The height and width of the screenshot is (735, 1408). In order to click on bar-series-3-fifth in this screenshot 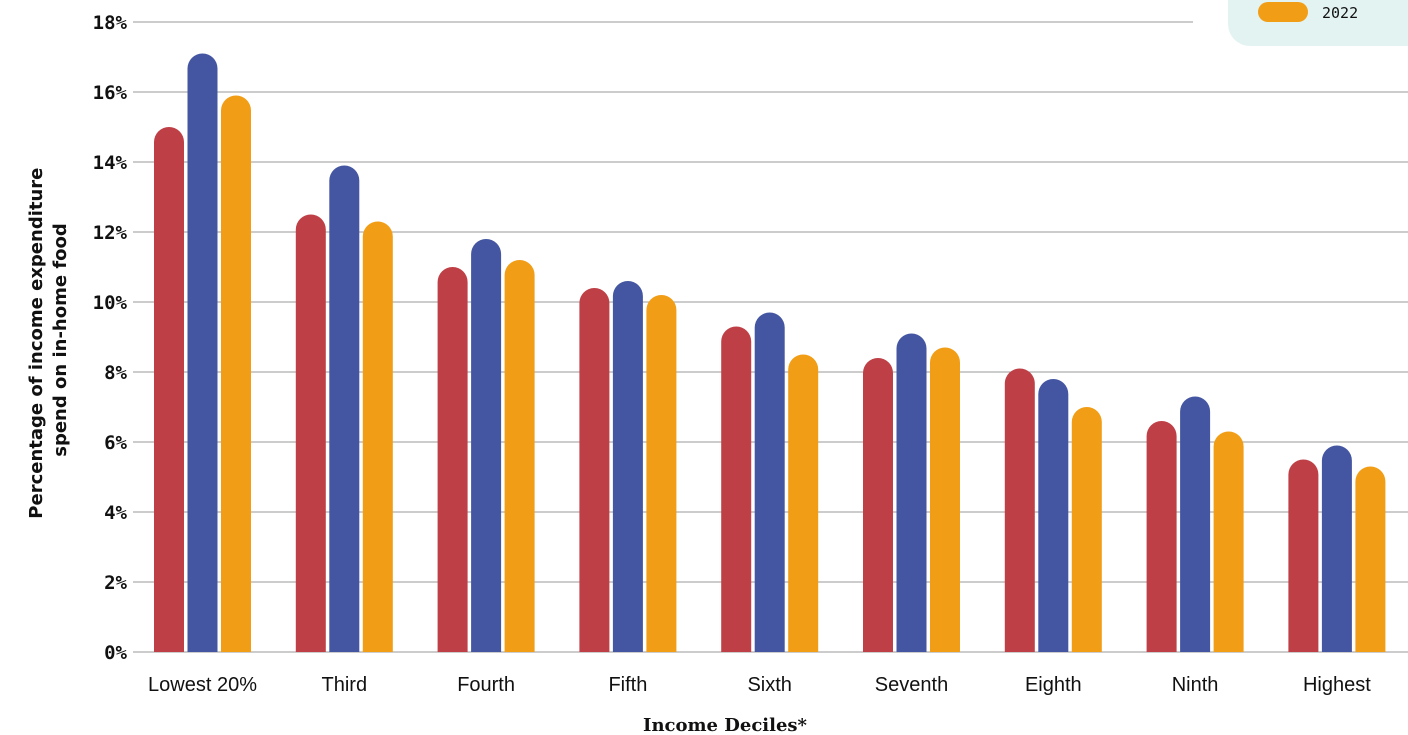, I will do `click(661, 473)`.